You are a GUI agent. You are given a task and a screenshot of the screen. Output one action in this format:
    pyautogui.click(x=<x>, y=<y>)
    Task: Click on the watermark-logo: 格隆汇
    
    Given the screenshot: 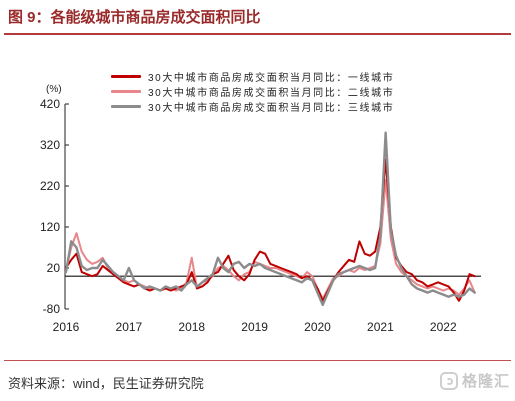 What is the action you would take?
    pyautogui.click(x=475, y=380)
    